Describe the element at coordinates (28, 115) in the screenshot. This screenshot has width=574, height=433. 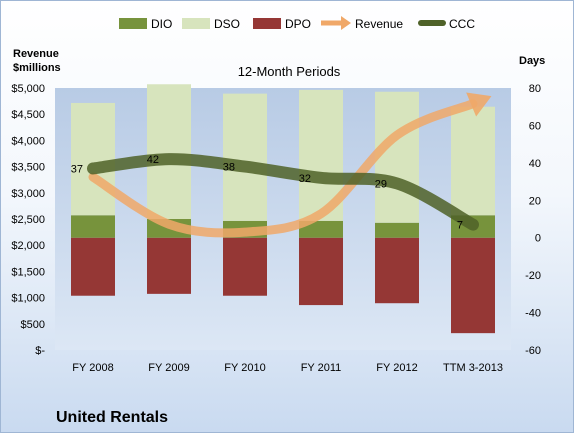
I see `left-tick-label: $4,500` at that location.